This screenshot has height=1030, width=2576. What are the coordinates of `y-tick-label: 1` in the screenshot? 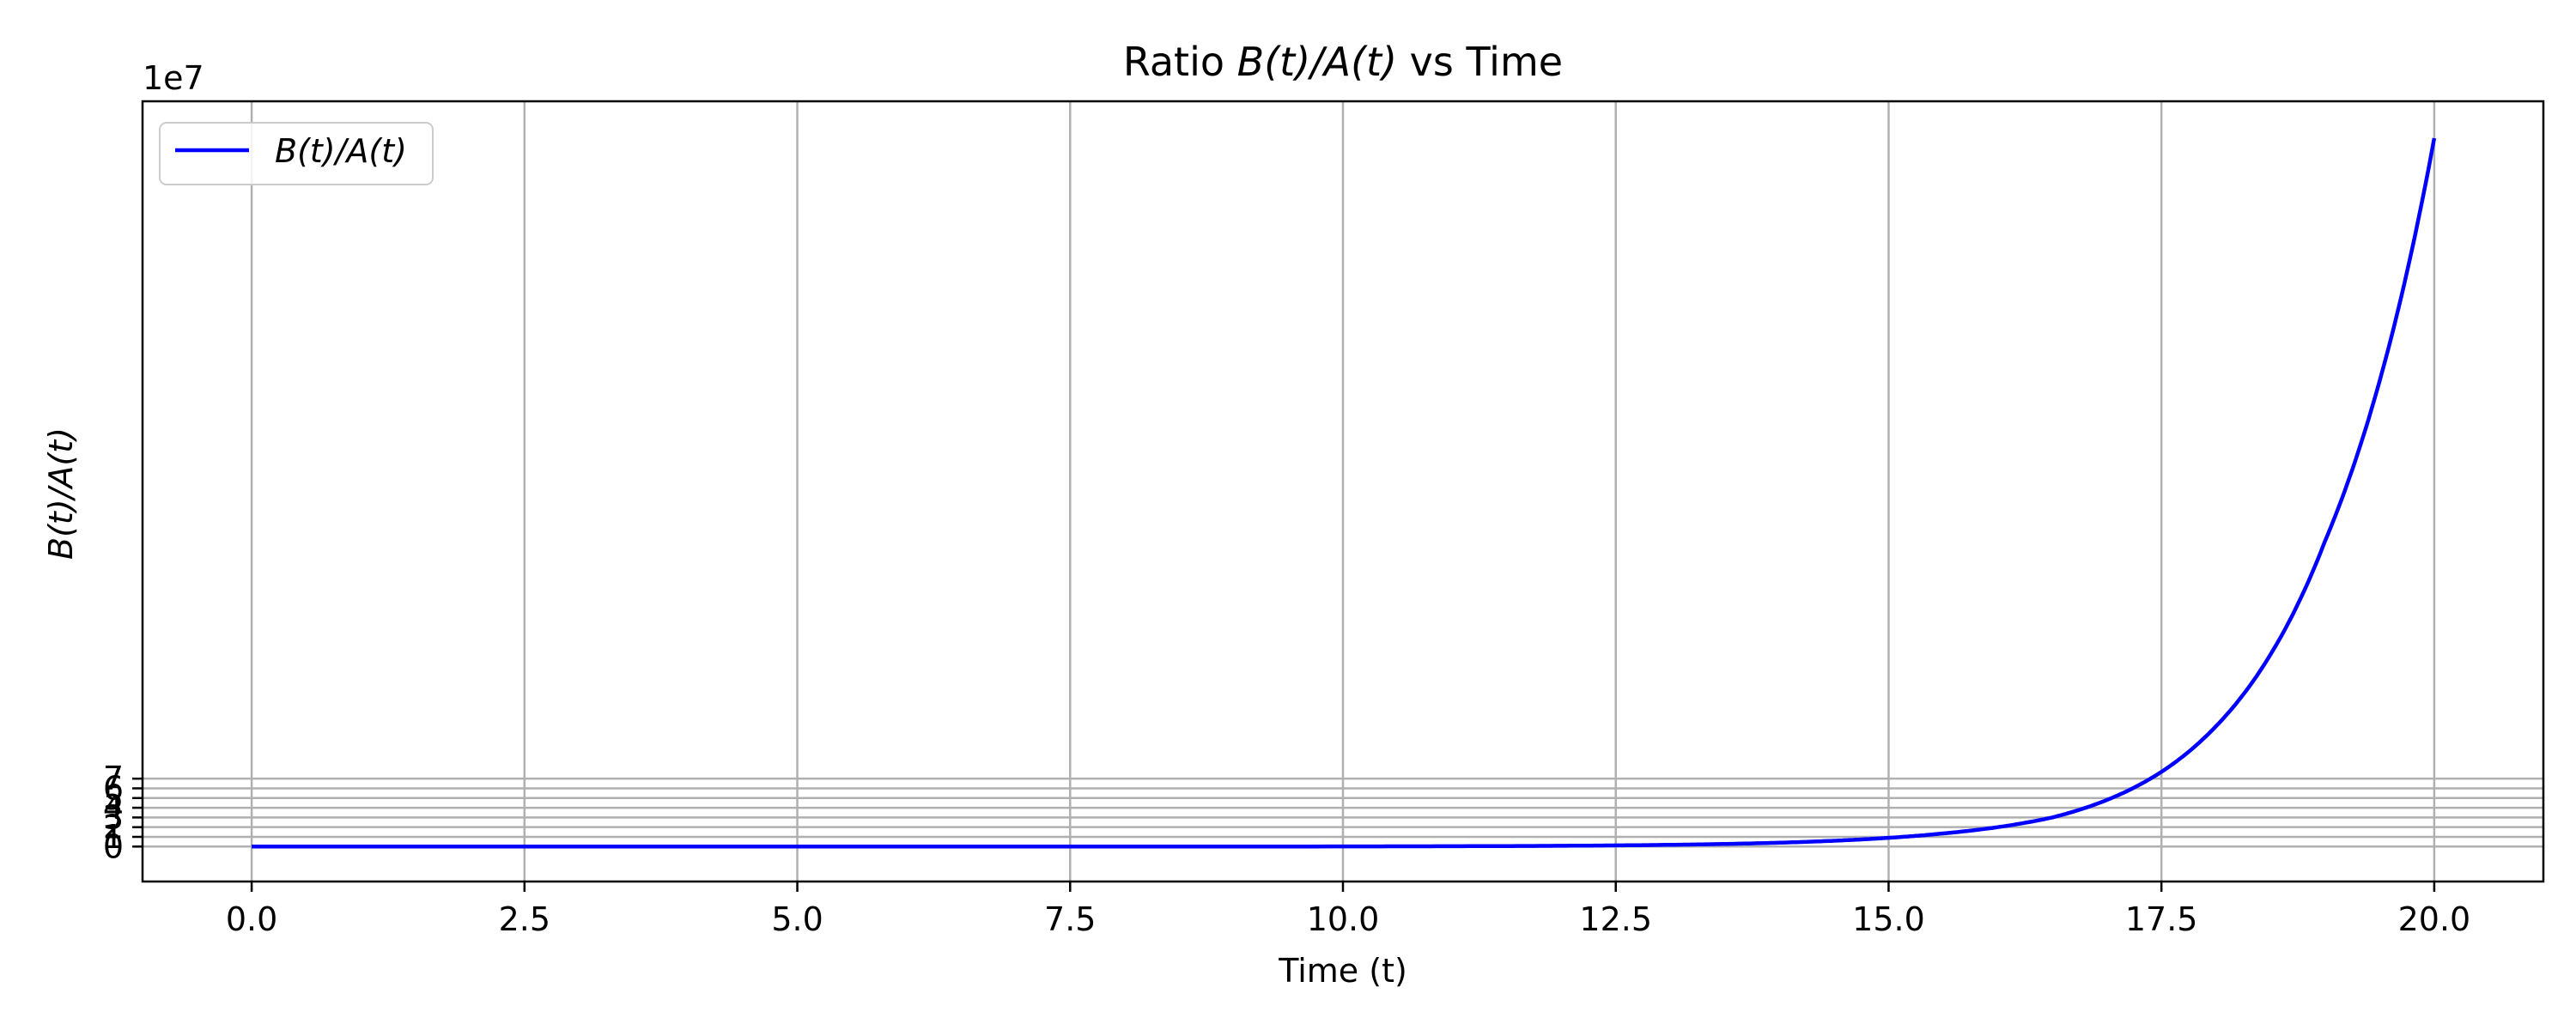 It's located at (113, 837).